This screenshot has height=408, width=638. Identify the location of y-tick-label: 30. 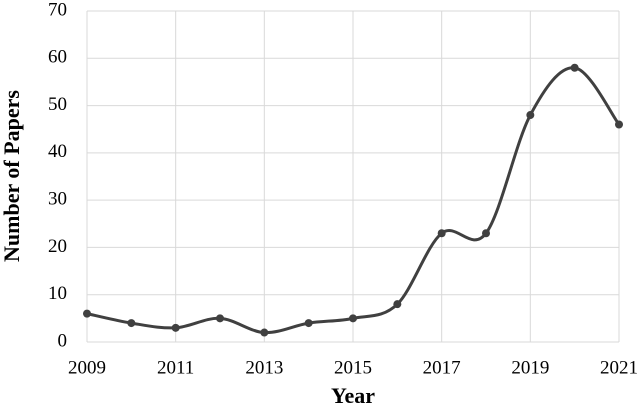
(57, 199).